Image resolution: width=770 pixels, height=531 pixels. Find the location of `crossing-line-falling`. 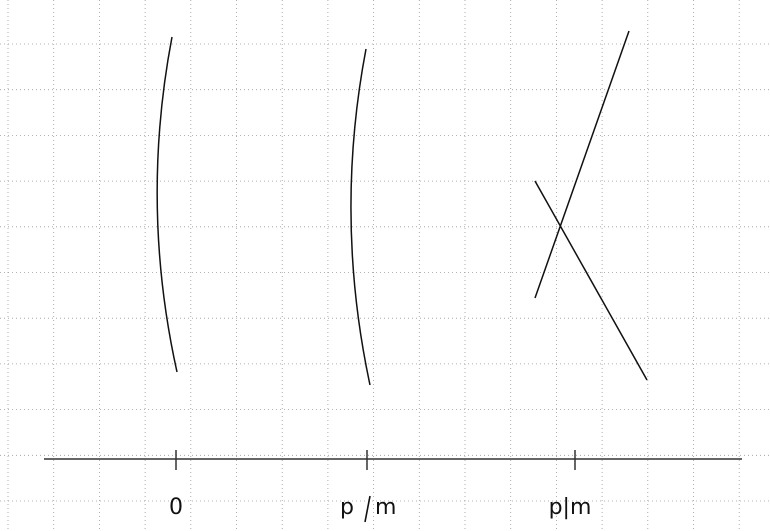

crossing-line-falling is located at coordinates (591, 280).